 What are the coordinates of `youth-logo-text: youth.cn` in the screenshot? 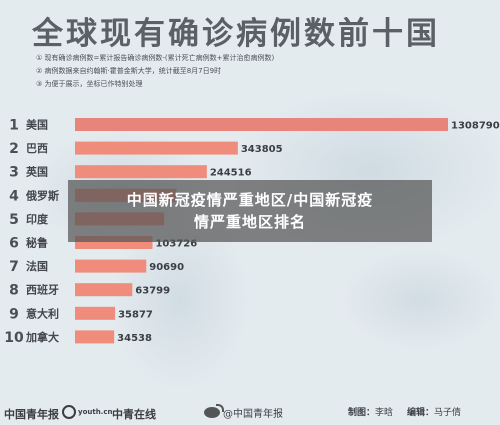 It's located at (95, 412).